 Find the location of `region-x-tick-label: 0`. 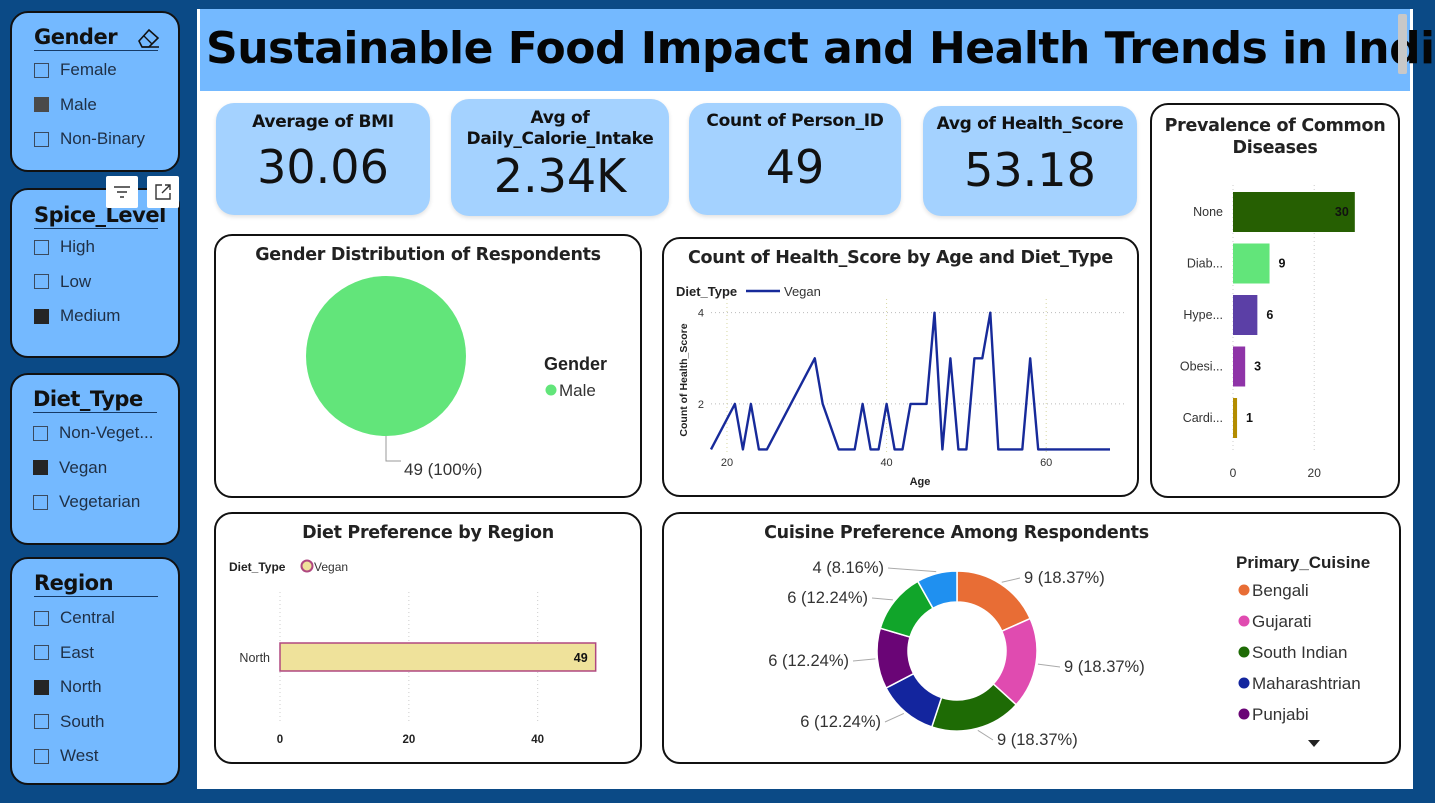

region-x-tick-label: 0 is located at coordinates (280, 740).